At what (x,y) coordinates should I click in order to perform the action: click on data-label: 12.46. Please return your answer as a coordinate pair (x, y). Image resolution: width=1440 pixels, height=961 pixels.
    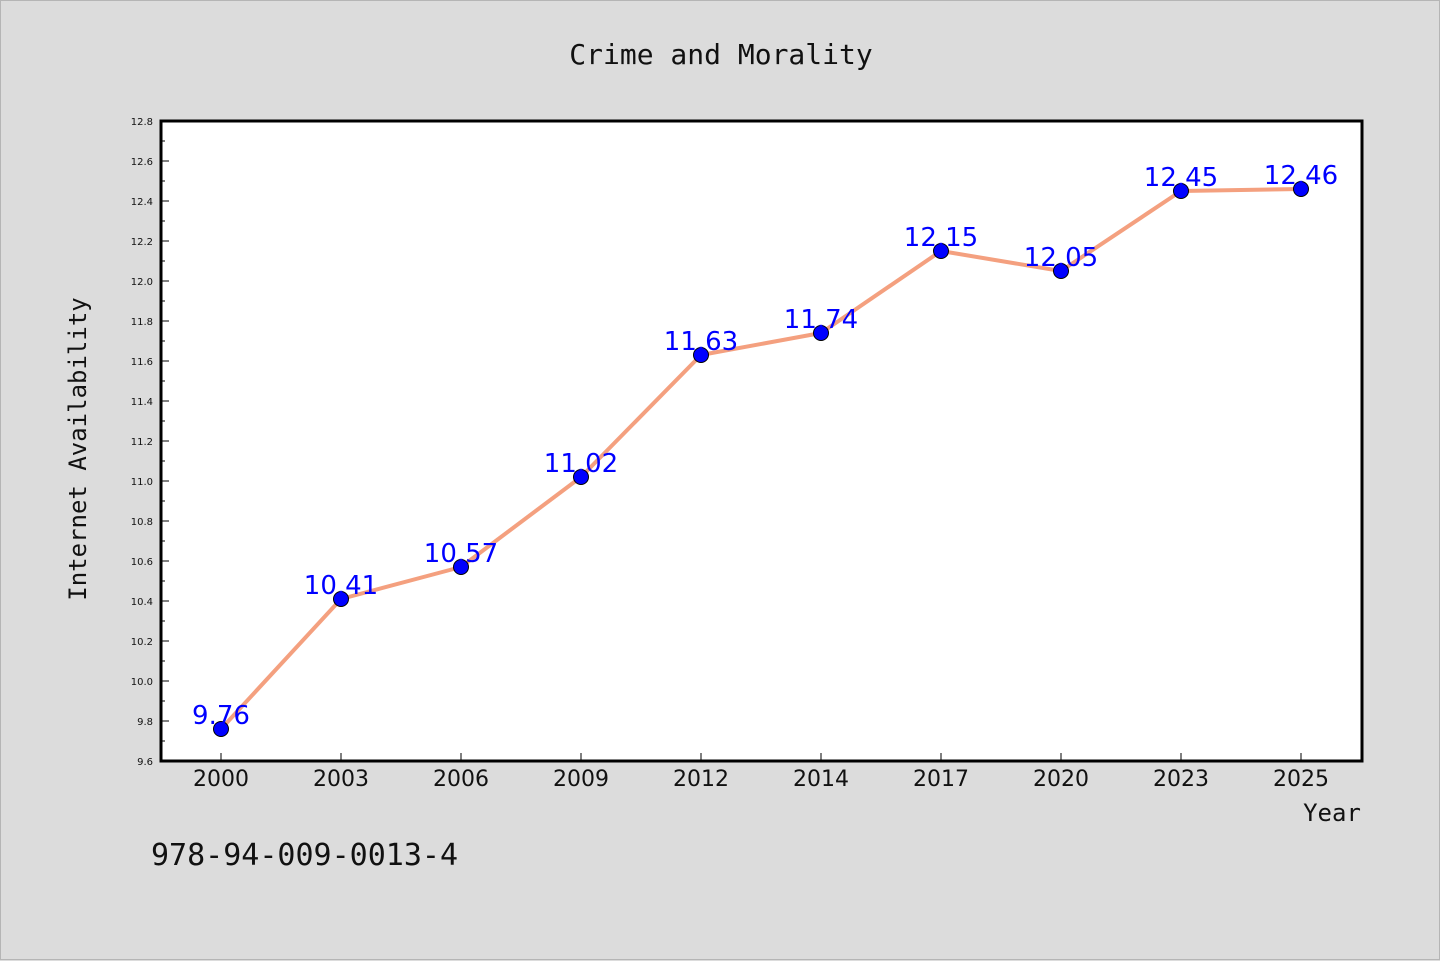
    Looking at the image, I should click on (1301, 176).